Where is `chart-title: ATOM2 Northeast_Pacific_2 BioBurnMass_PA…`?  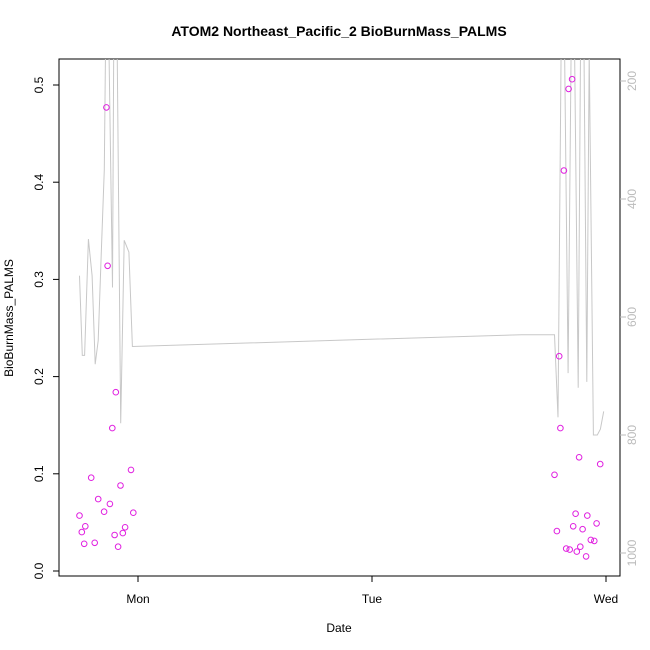
chart-title: ATOM2 Northeast_Pacific_2 BioBurnMass_PA… is located at coordinates (338, 31).